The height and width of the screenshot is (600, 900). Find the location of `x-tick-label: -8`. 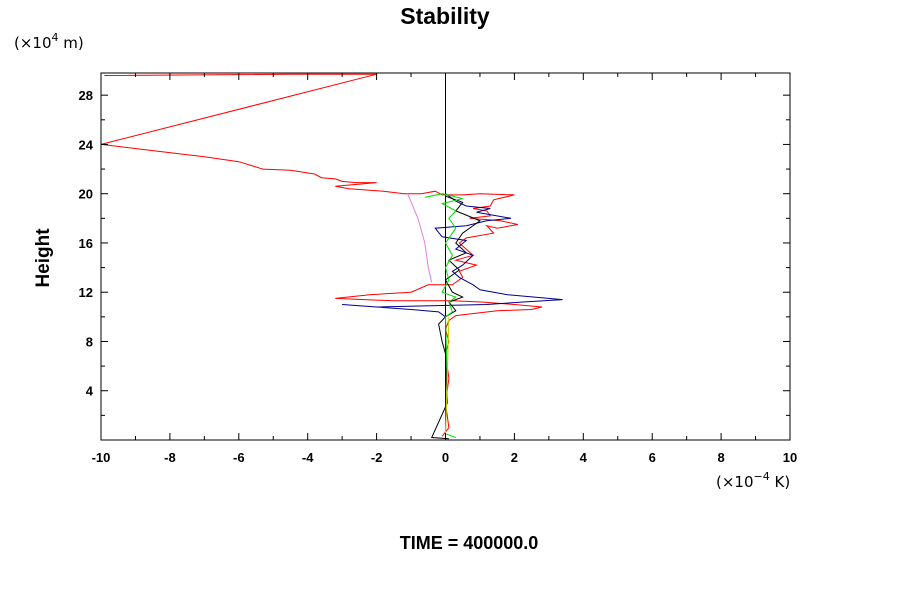

x-tick-label: -8 is located at coordinates (170, 457).